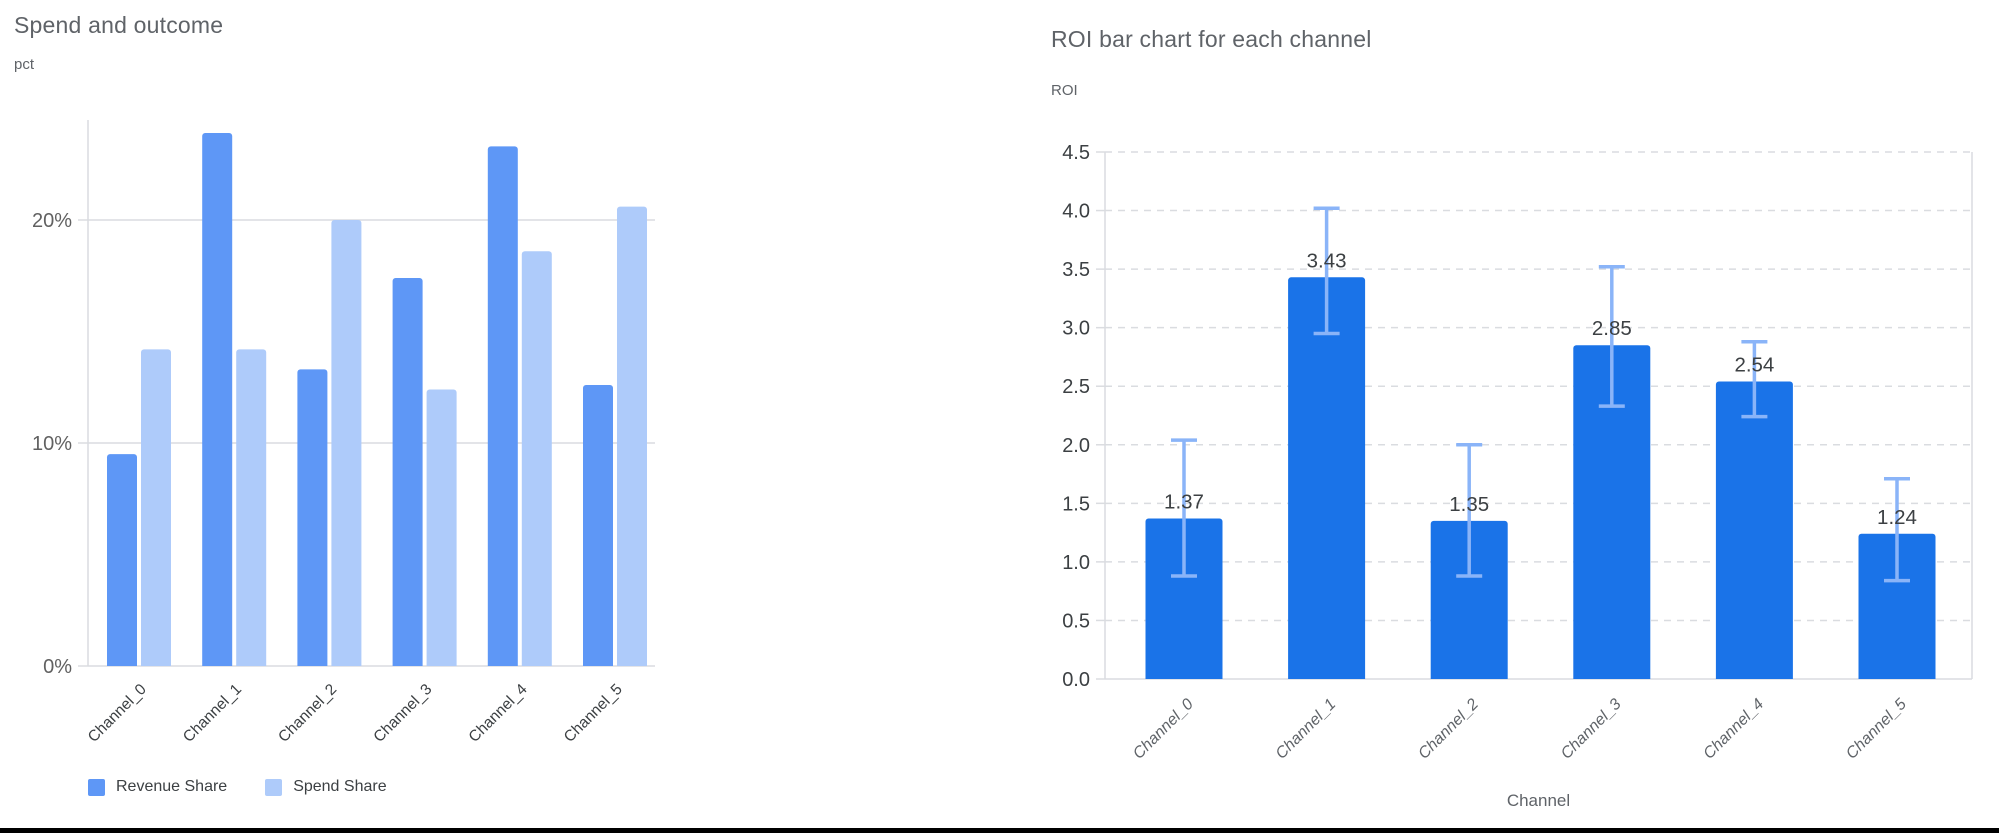 This screenshot has width=1999, height=838. What do you see at coordinates (1327, 260) in the screenshot?
I see `bar-value-label-channel_1: 3.43` at bounding box center [1327, 260].